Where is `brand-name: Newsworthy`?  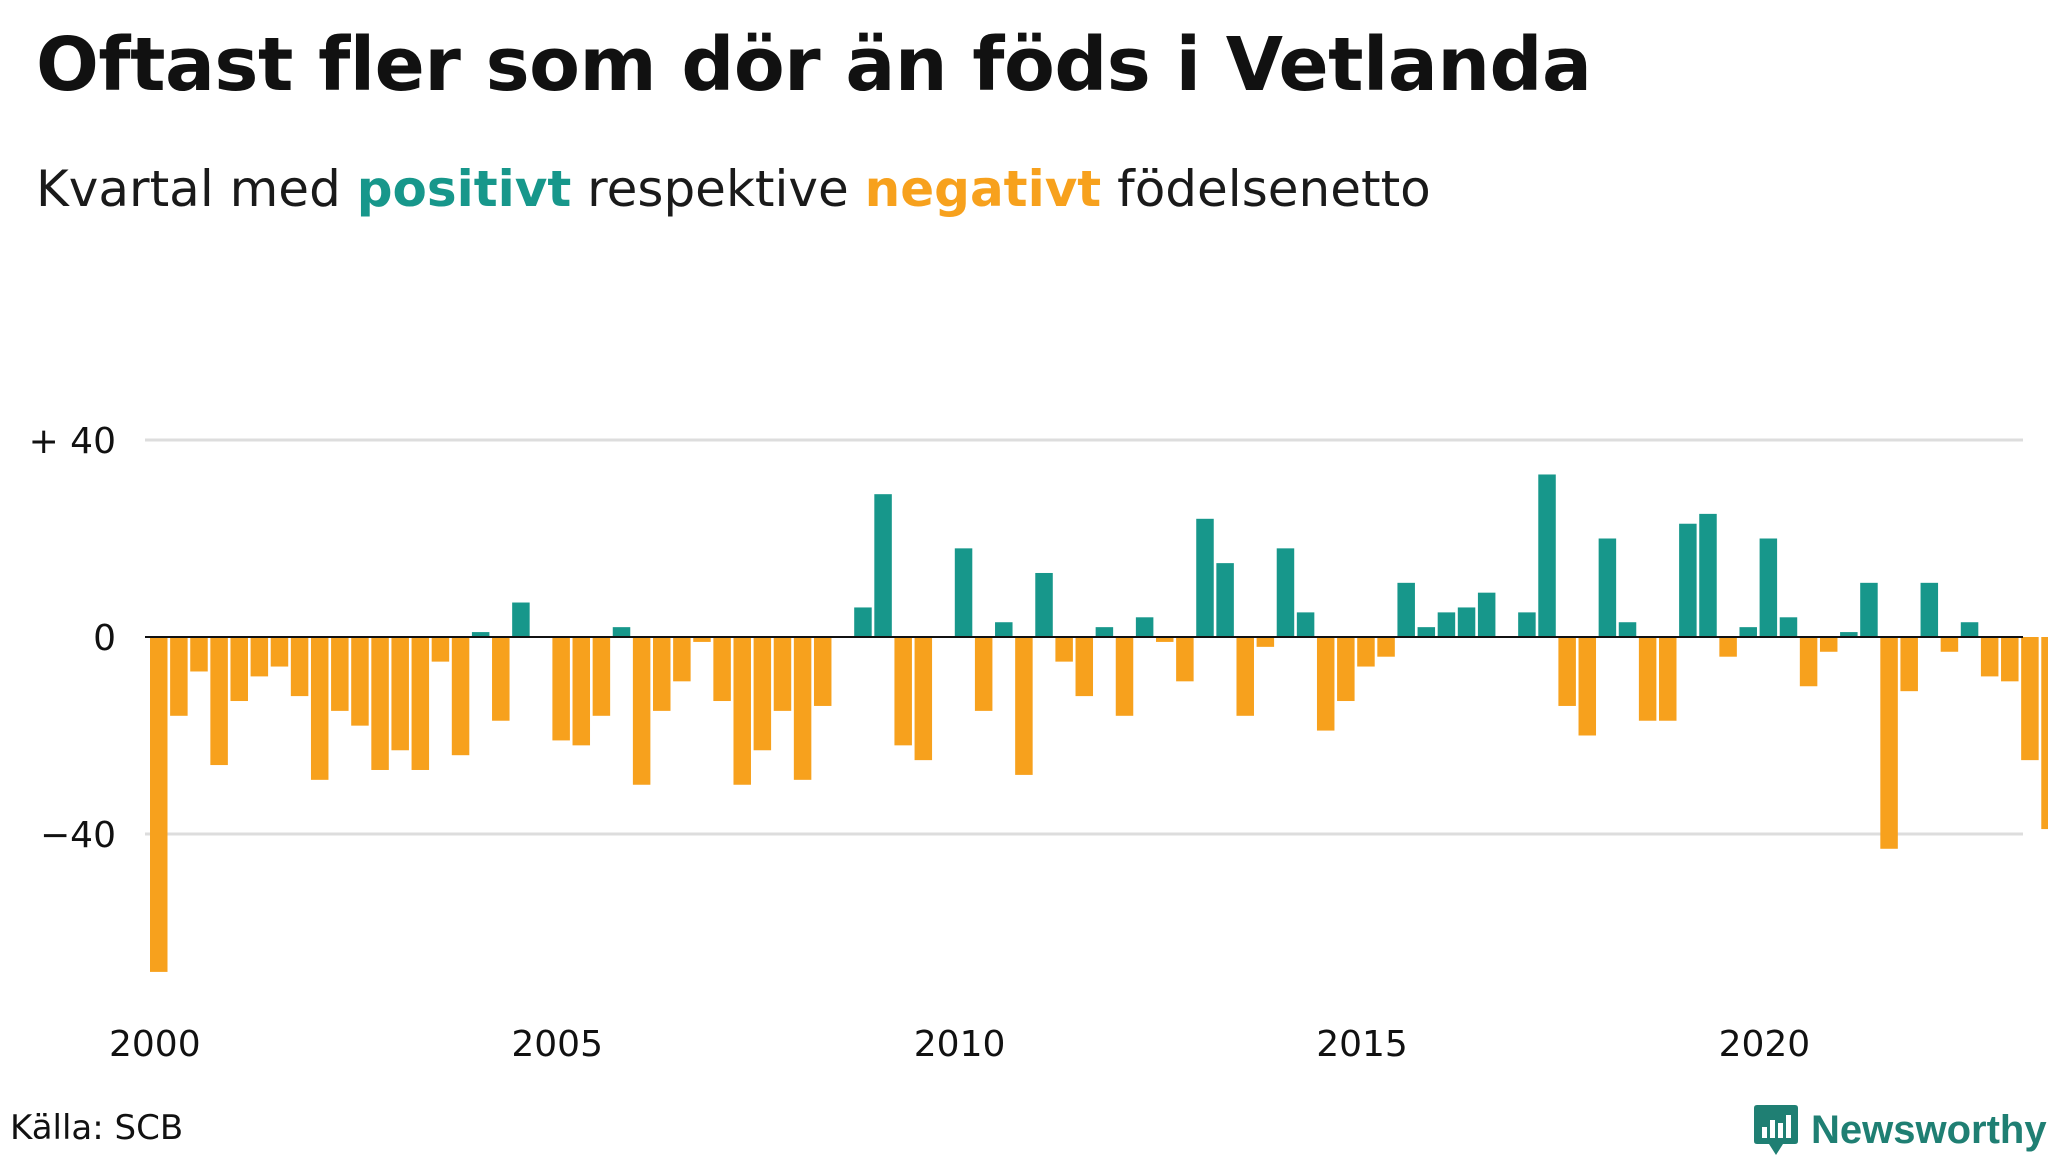 brand-name: Newsworthy is located at coordinates (1929, 1129).